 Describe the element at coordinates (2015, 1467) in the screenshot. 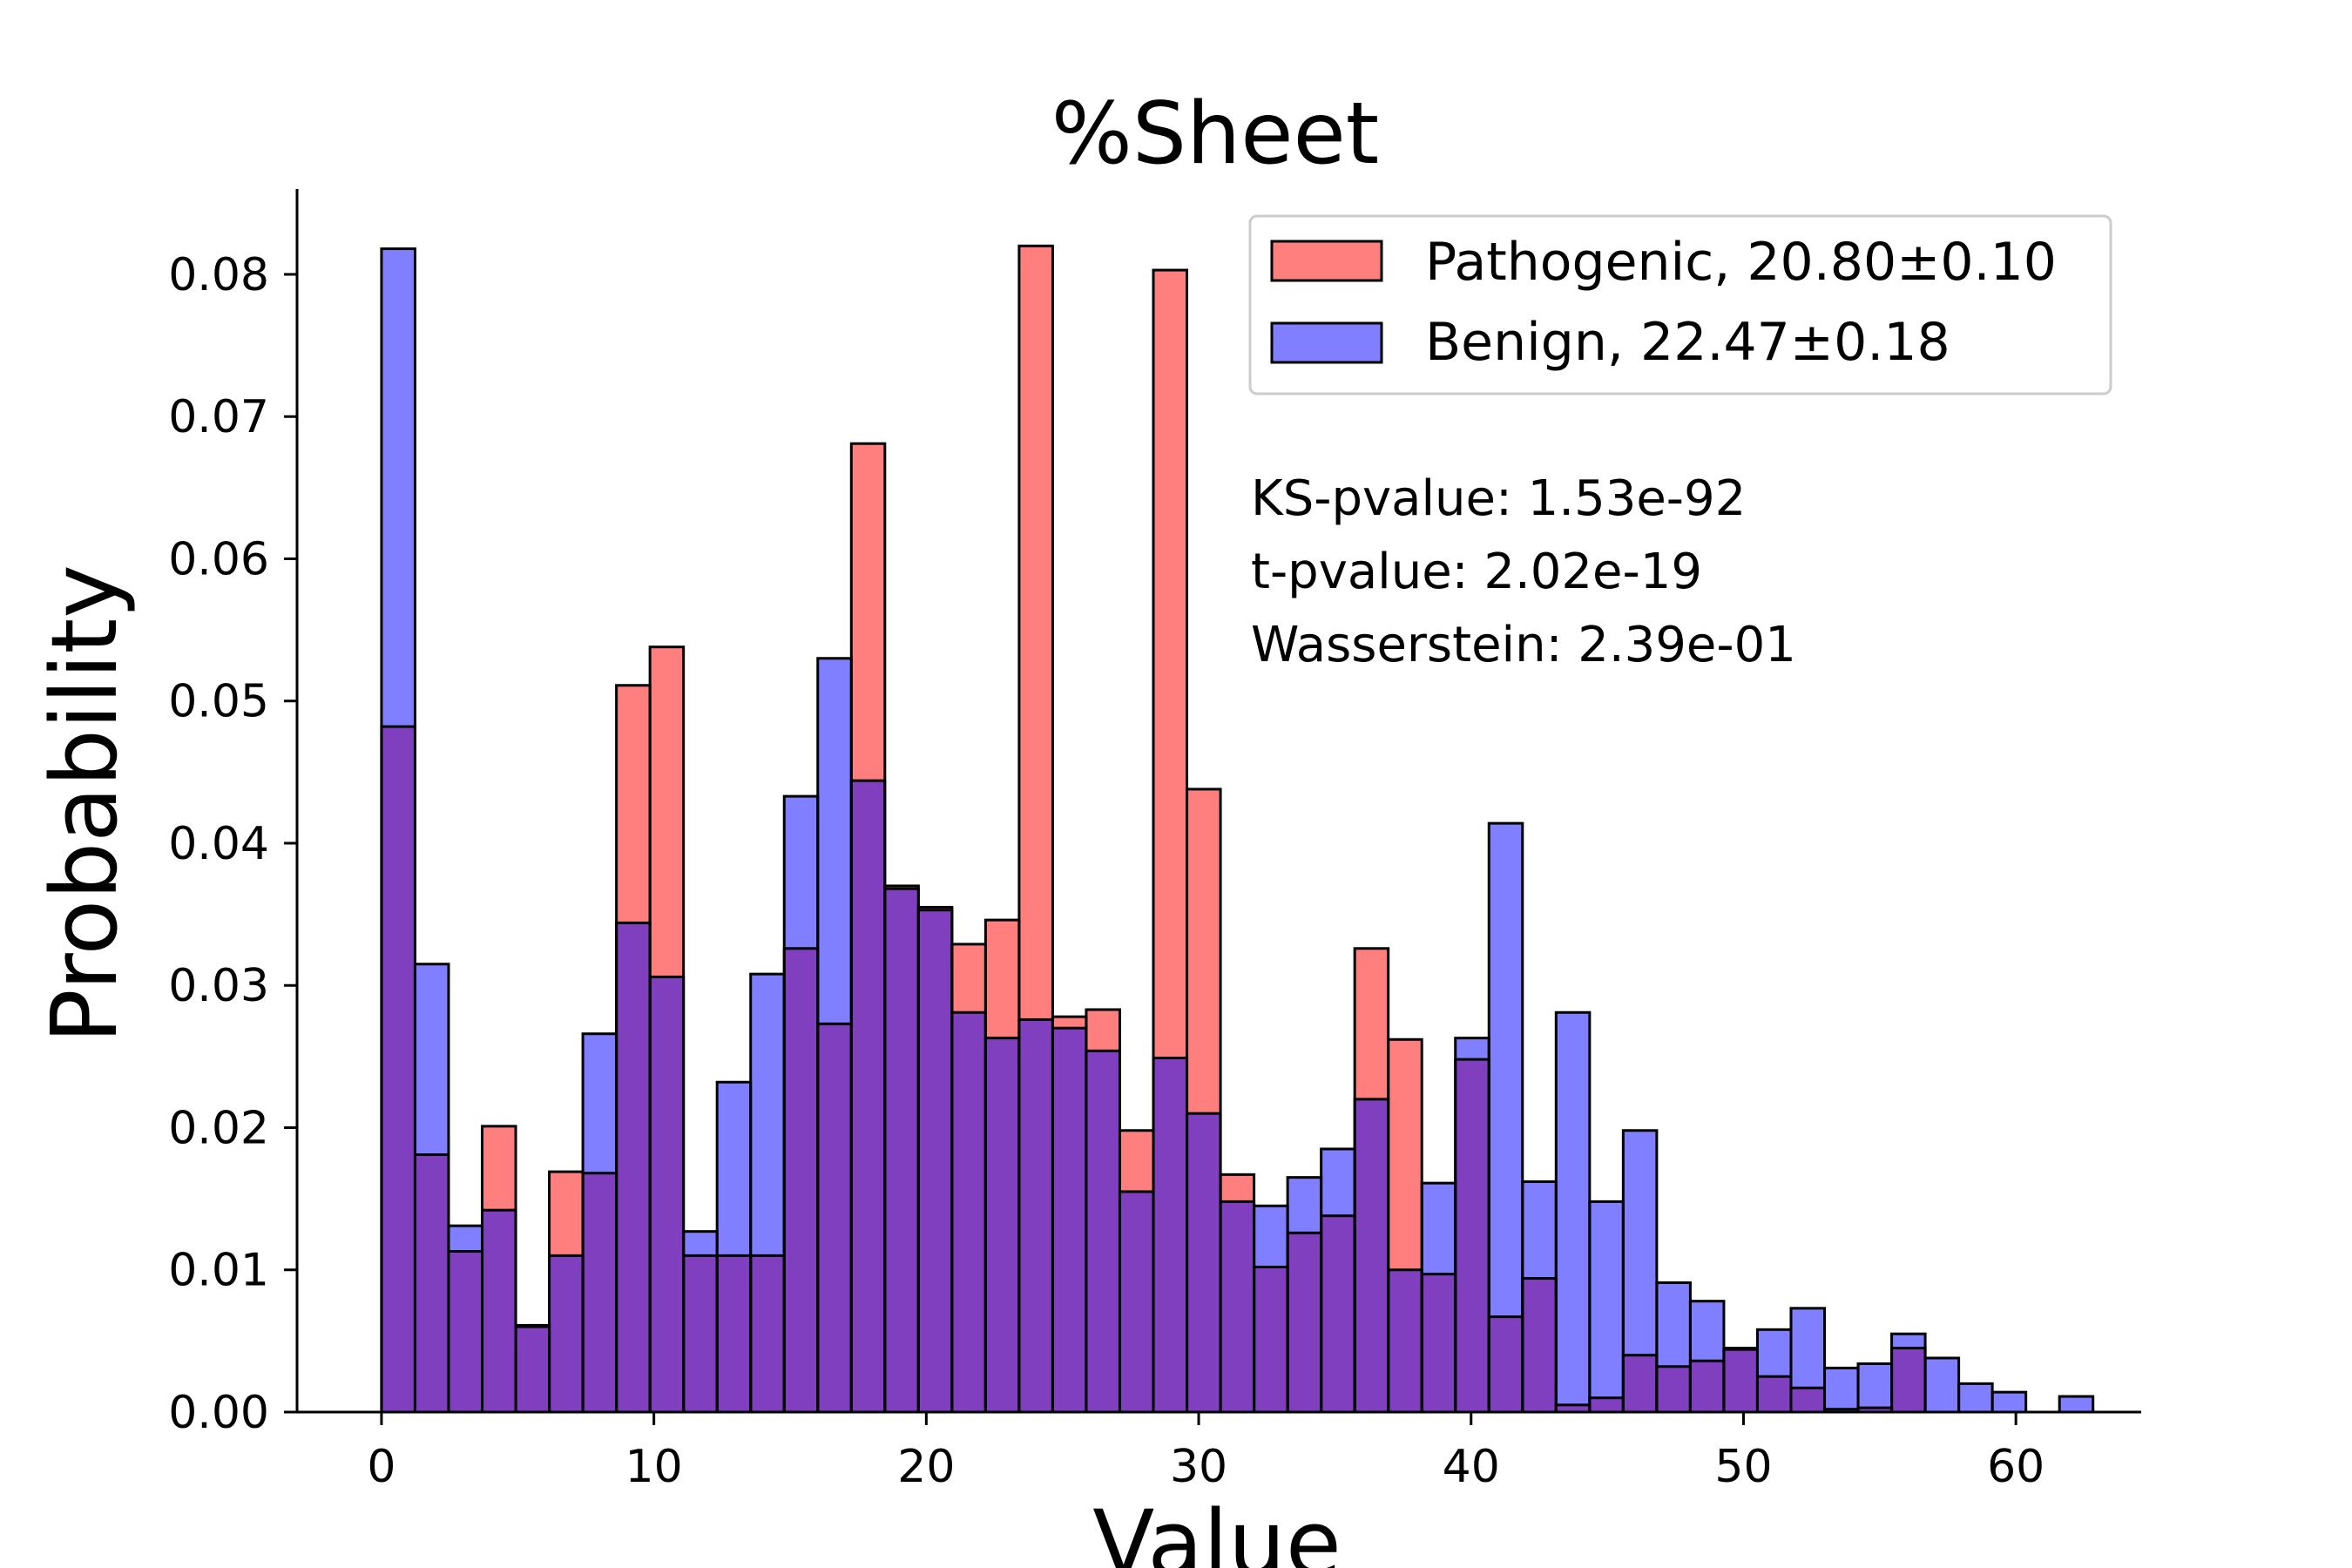

I see `x-tick-label: 60` at that location.